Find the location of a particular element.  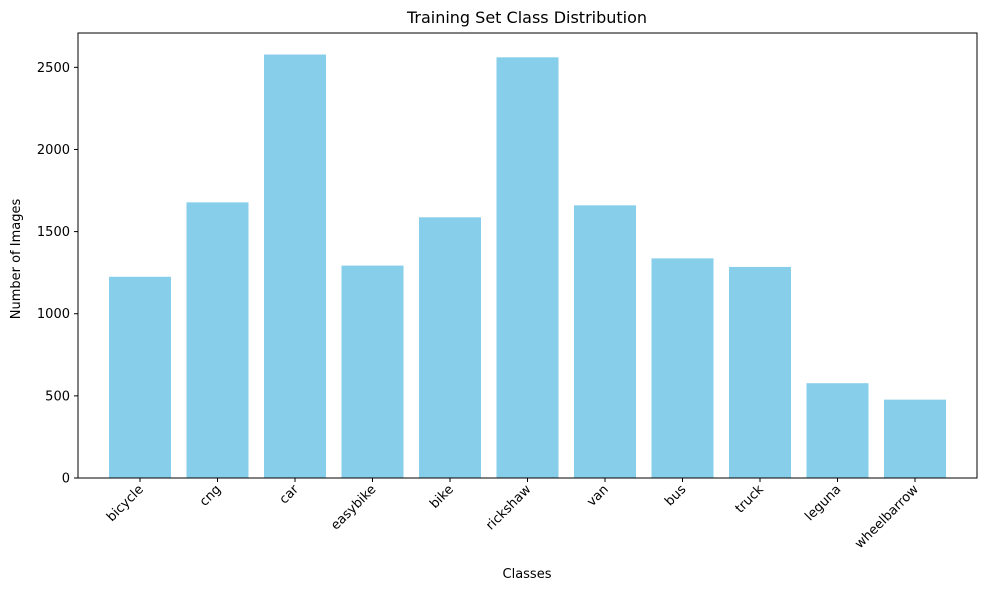

x-tick-label: truck is located at coordinates (750, 499).